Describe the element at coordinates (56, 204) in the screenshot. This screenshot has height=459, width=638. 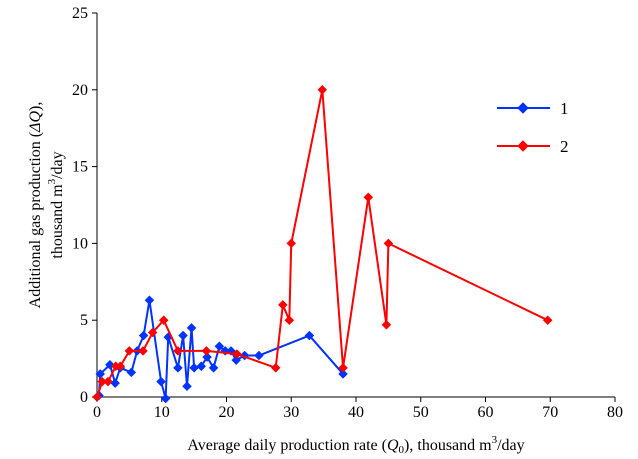
I see `y-axis-title-line2: thousand m3/day` at that location.